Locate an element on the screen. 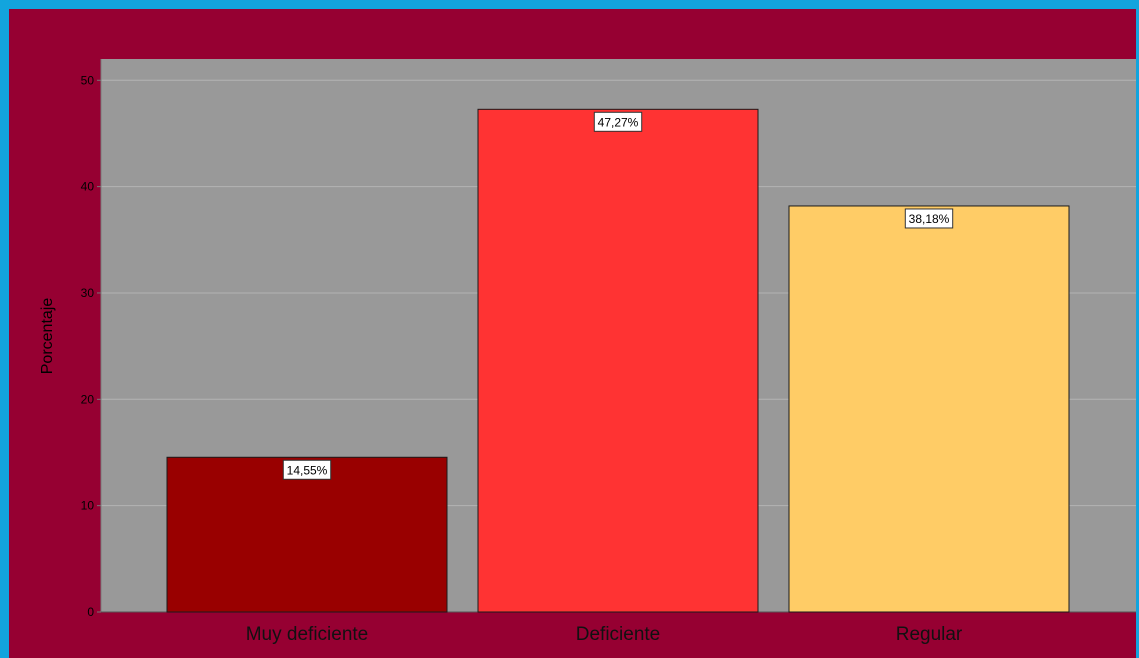 The height and width of the screenshot is (658, 1139). y-axis-label: Porcentaje is located at coordinates (47, 336).